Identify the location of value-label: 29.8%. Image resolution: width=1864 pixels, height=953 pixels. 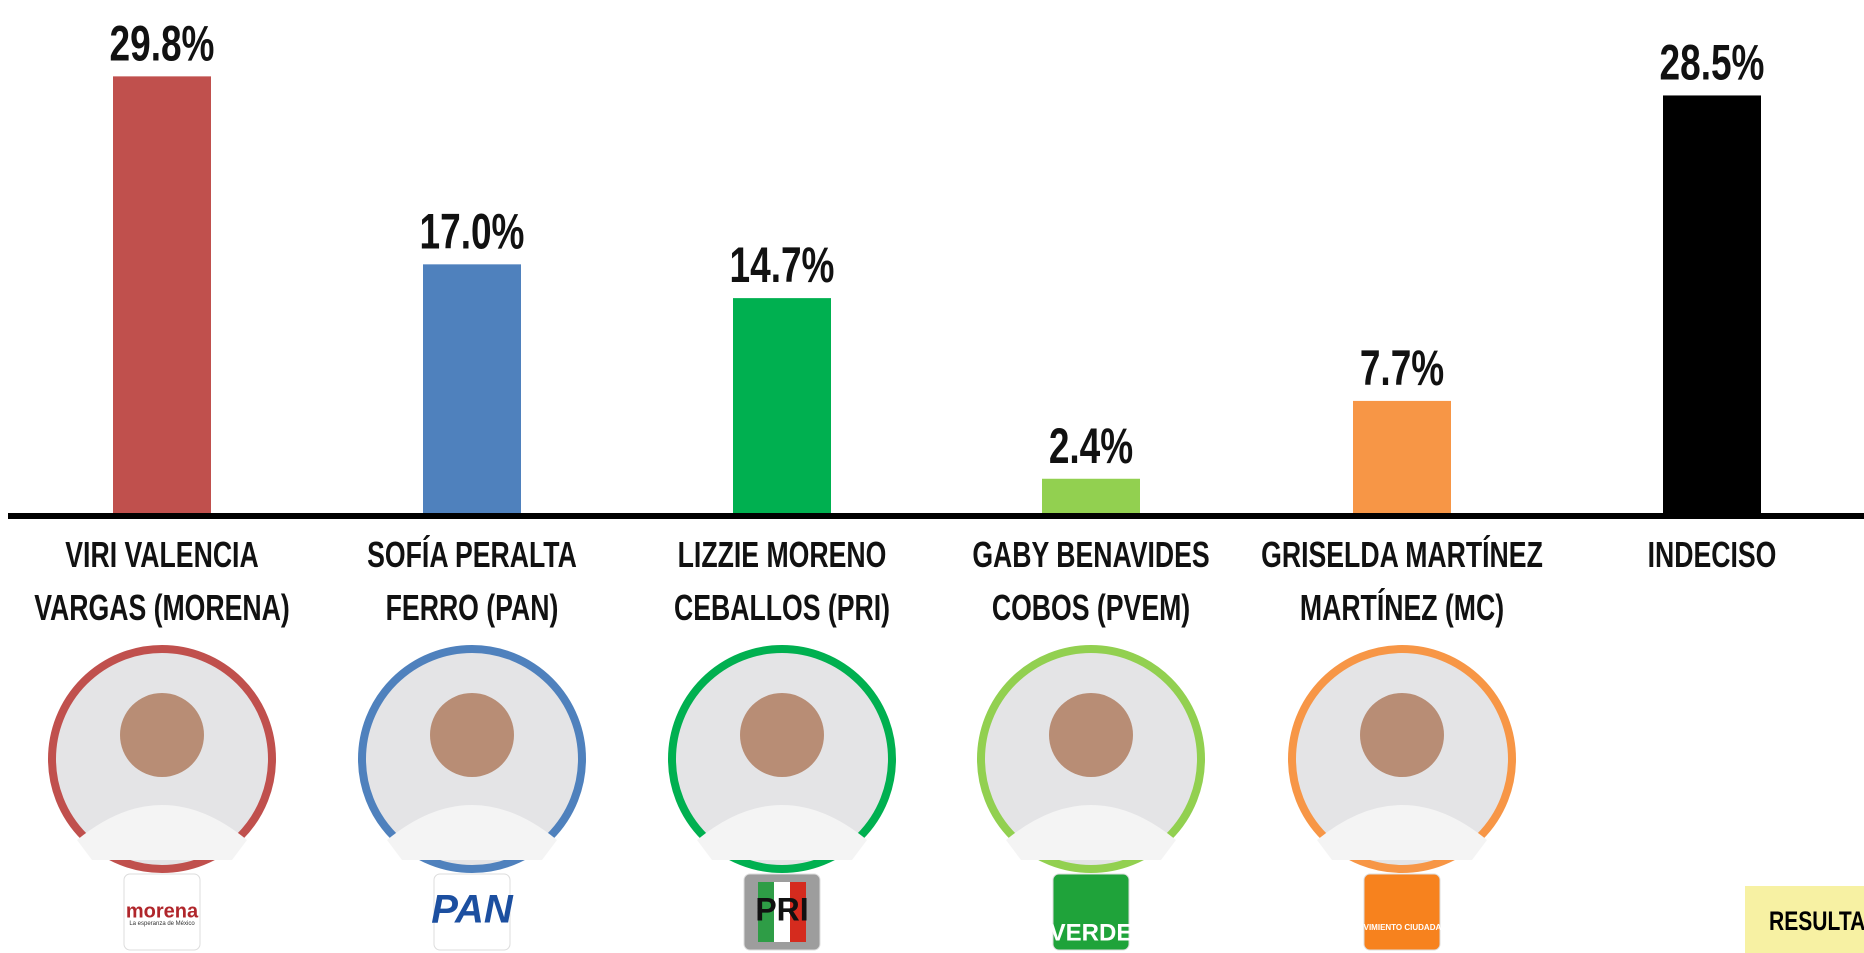
(162, 44).